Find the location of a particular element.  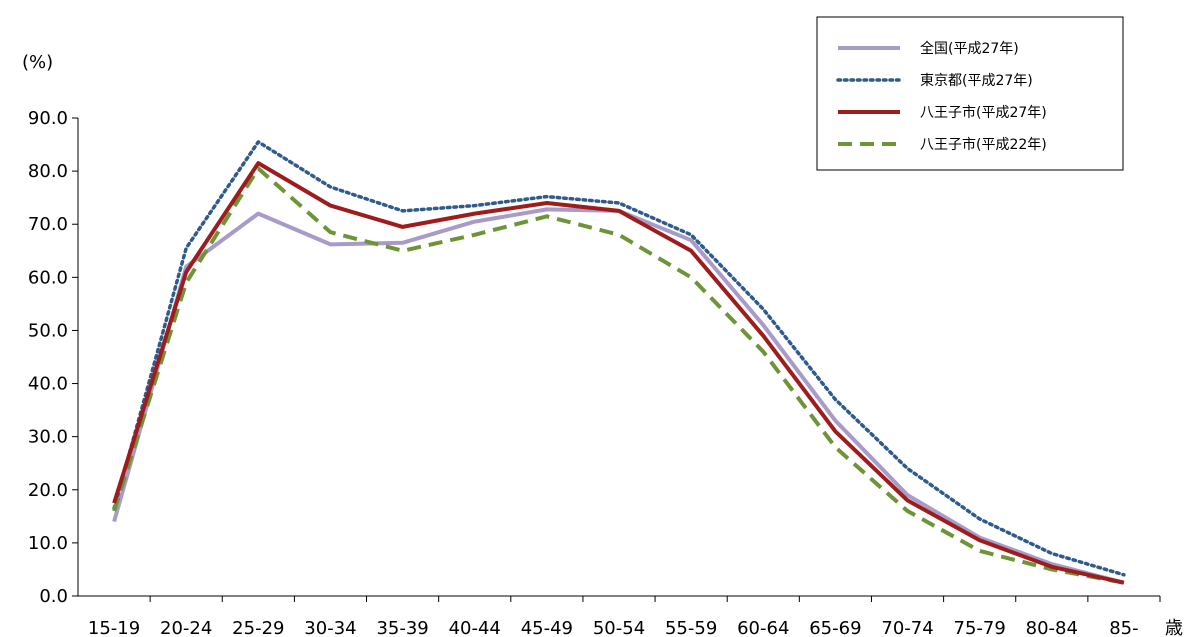

legend-box is located at coordinates (970, 93).